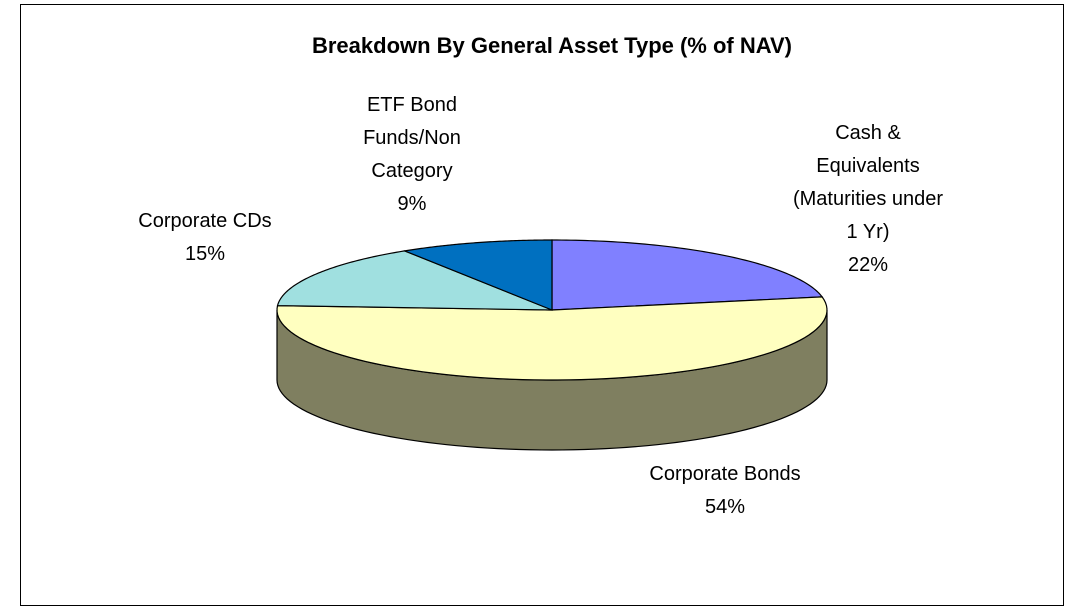  What do you see at coordinates (204, 238) in the screenshot?
I see `slice-label: Corporate CDs 15%` at bounding box center [204, 238].